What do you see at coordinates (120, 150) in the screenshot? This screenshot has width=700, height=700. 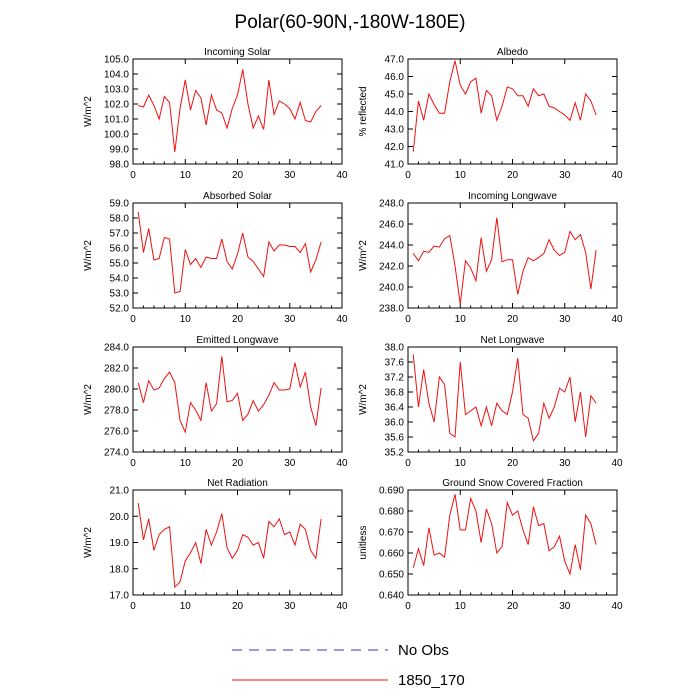 I see `y-tick-label: 99.0` at bounding box center [120, 150].